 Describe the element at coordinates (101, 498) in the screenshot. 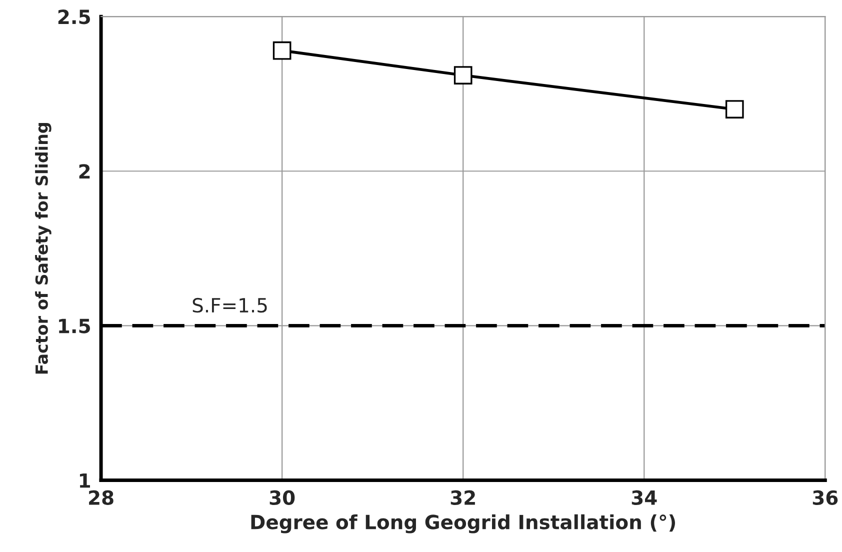

I see `x-tick-label: 28` at that location.